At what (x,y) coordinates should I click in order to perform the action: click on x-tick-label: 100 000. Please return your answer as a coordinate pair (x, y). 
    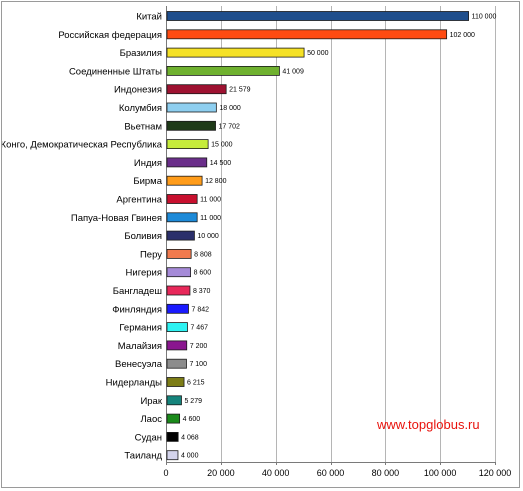
    Looking at the image, I should click on (440, 473).